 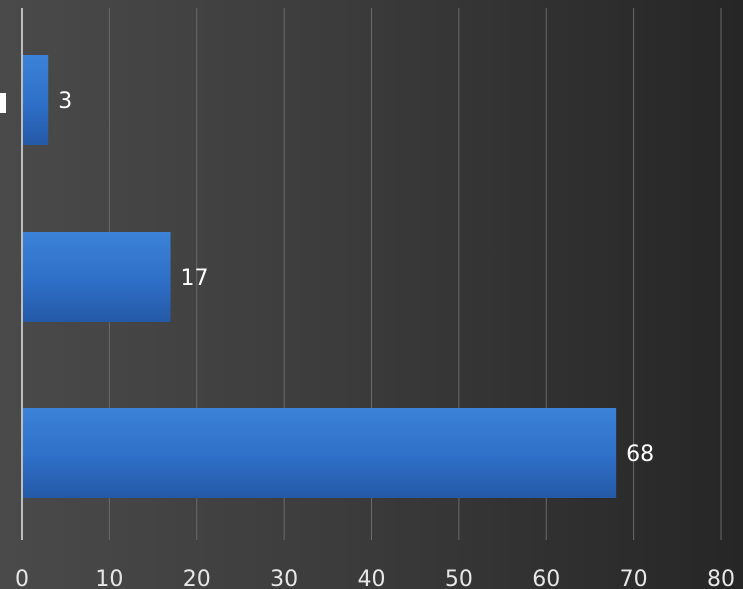 What do you see at coordinates (721, 578) in the screenshot?
I see `x-tick-label: 80` at bounding box center [721, 578].